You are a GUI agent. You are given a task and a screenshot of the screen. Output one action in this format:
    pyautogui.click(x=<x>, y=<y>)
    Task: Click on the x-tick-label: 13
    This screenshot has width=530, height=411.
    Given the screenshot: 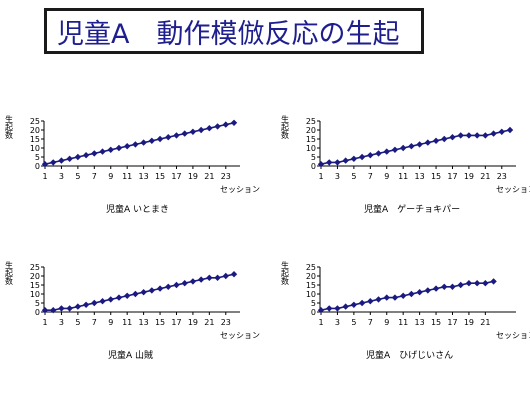 What is the action you would take?
    pyautogui.click(x=144, y=176)
    